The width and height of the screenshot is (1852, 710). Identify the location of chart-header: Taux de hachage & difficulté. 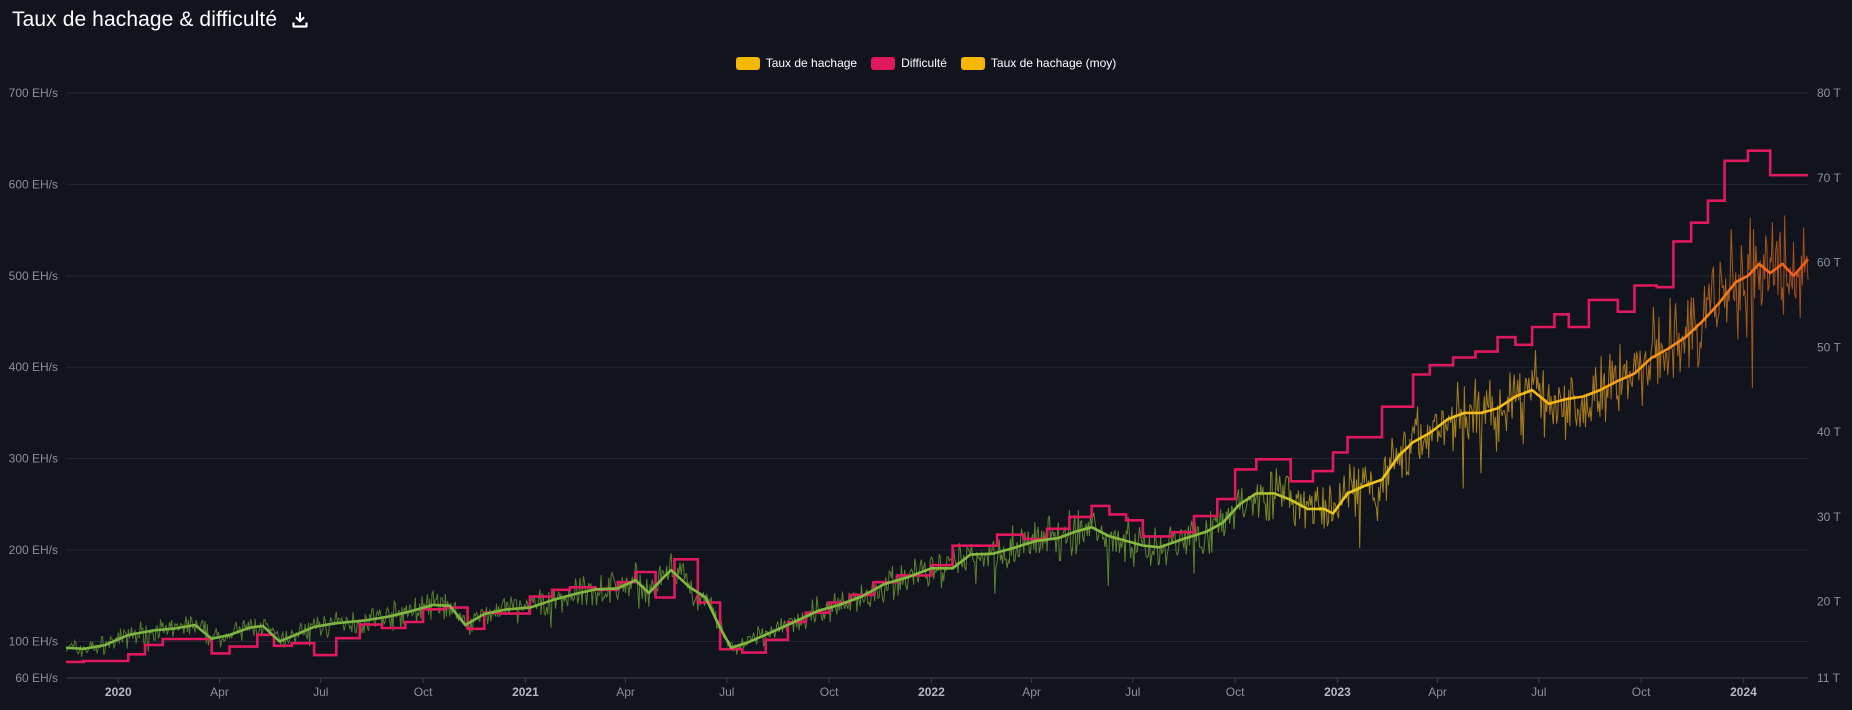
(161, 20).